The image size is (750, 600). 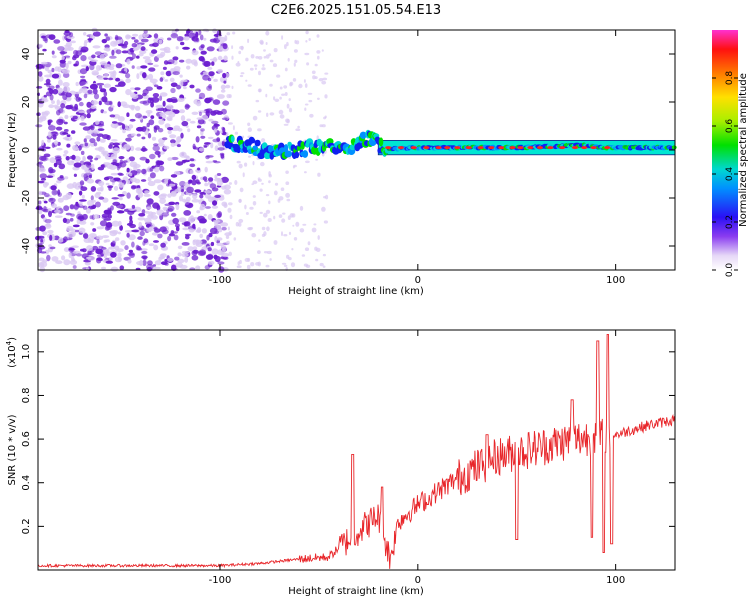 What do you see at coordinates (26, 396) in the screenshot?
I see `y-tick-label: 0.8` at bounding box center [26, 396].